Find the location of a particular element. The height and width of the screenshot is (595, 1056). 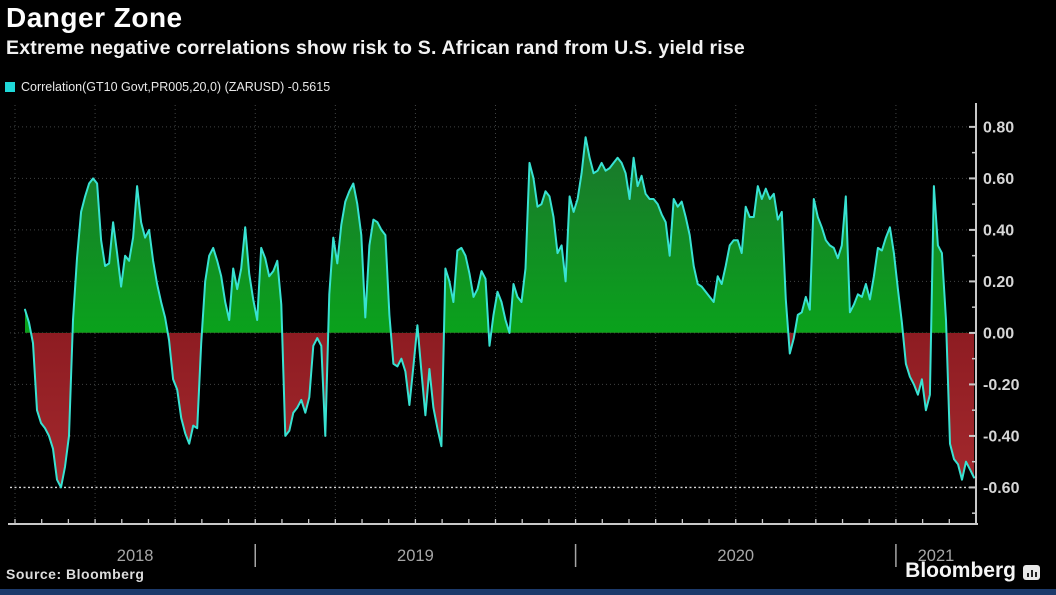

y-tick-label: -0.60 is located at coordinates (1001, 488).